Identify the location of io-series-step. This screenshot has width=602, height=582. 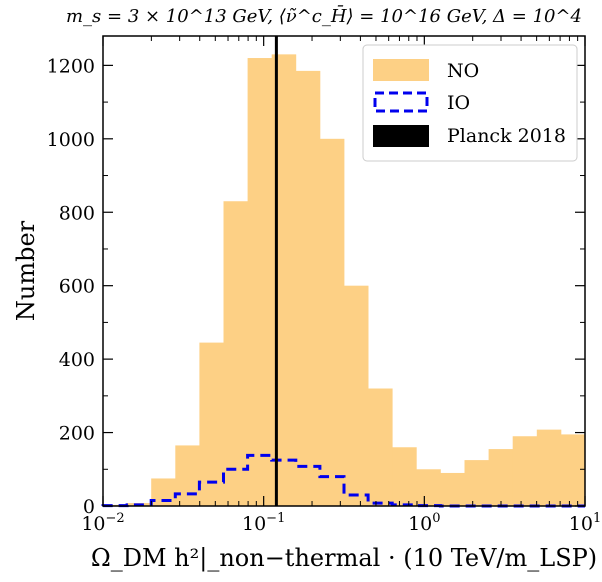
(343, 480).